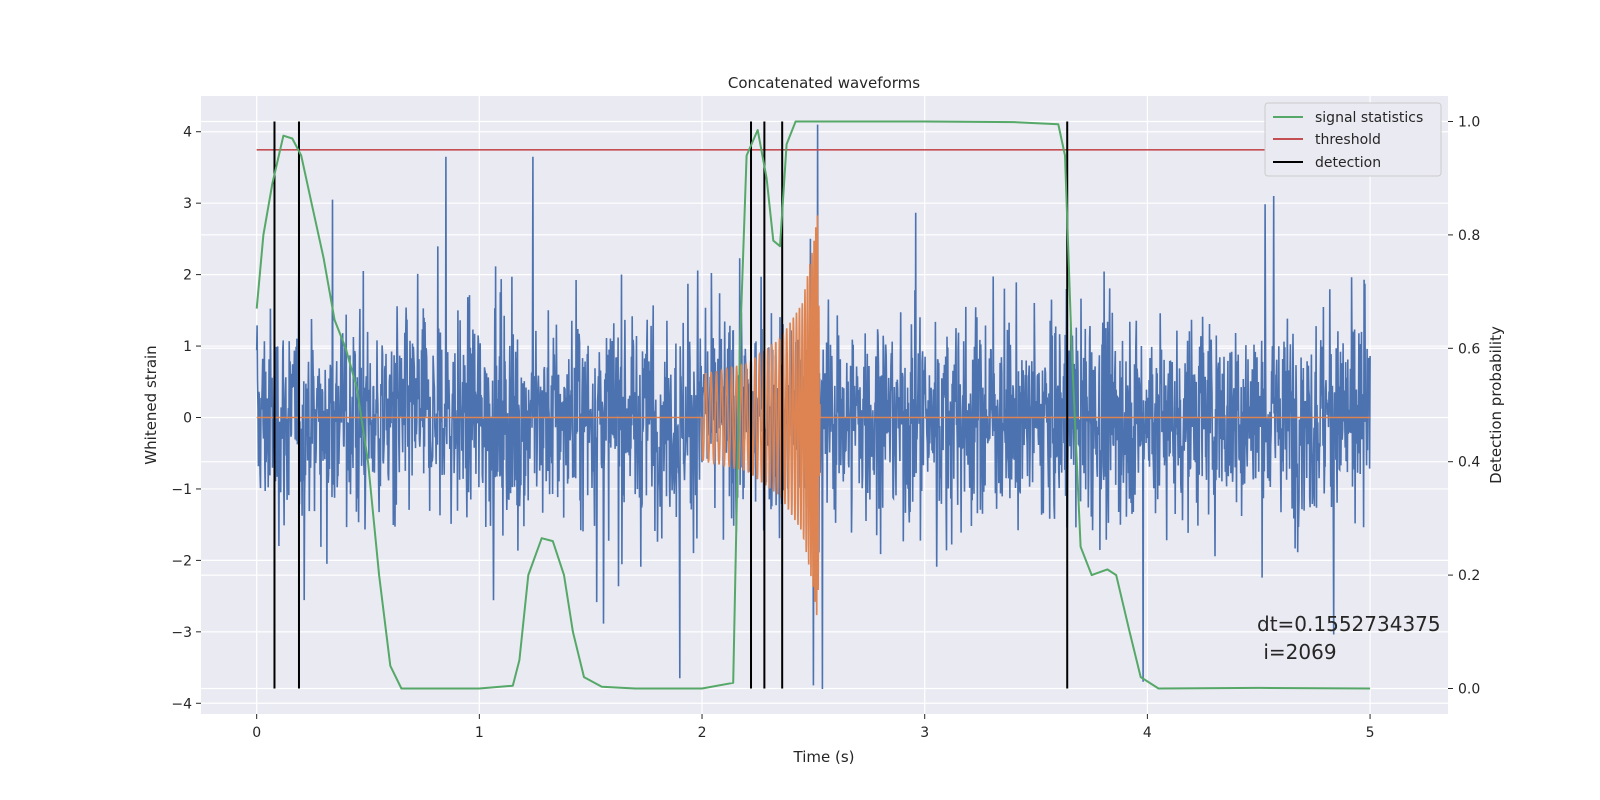 The image size is (1600, 800). I want to click on y-tick-label-left: −4, so click(181, 704).